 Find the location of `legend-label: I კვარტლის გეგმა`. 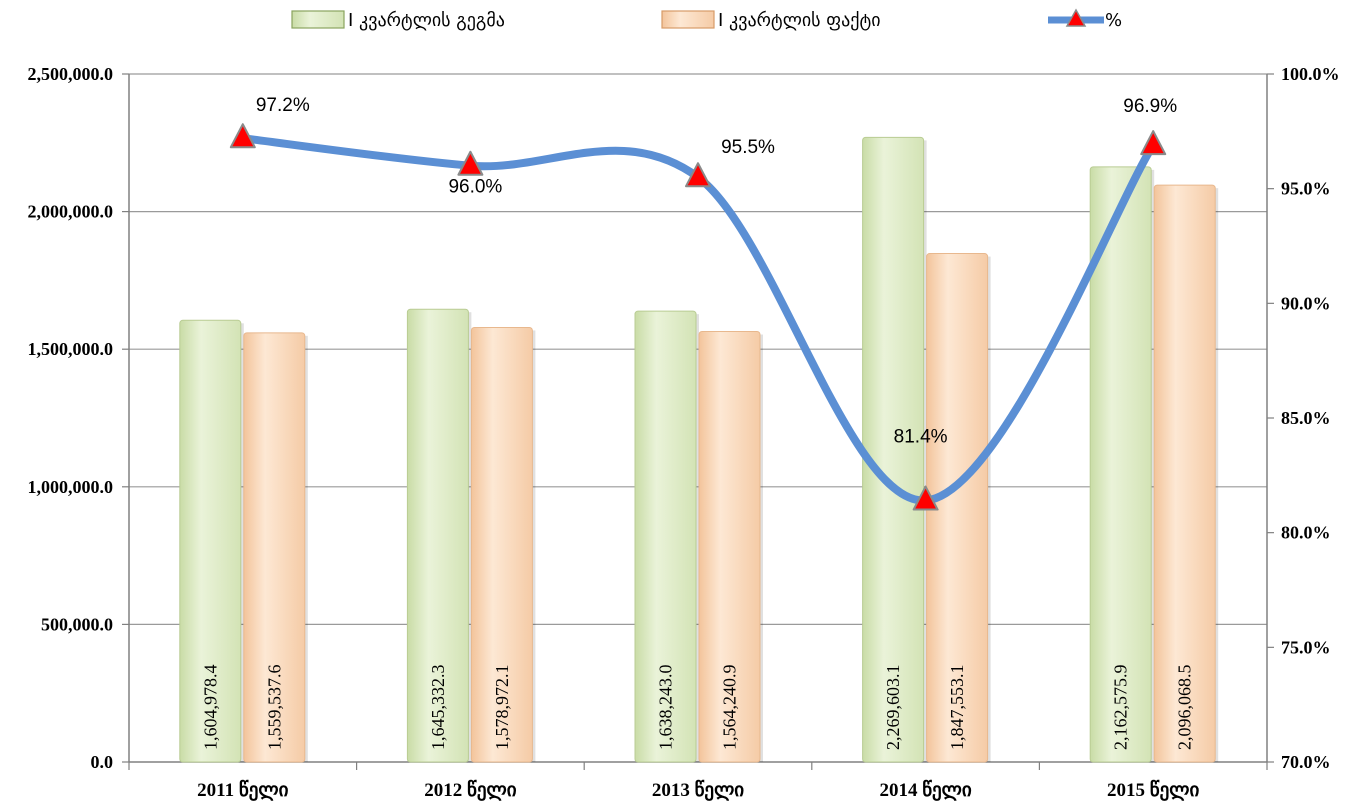

legend-label: I კვარტლის გეგმა is located at coordinates (426, 20).